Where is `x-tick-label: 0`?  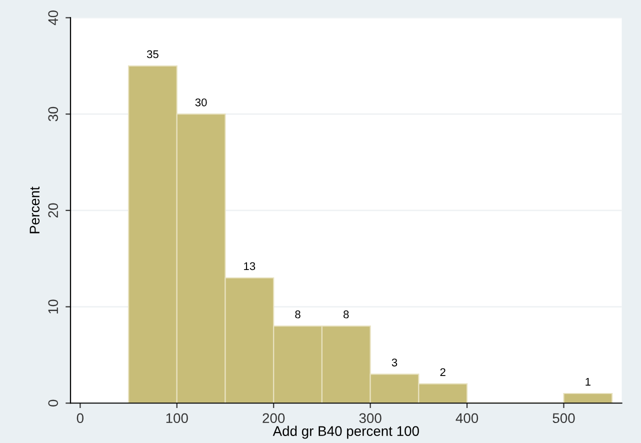
x-tick-label: 0 is located at coordinates (80, 418).